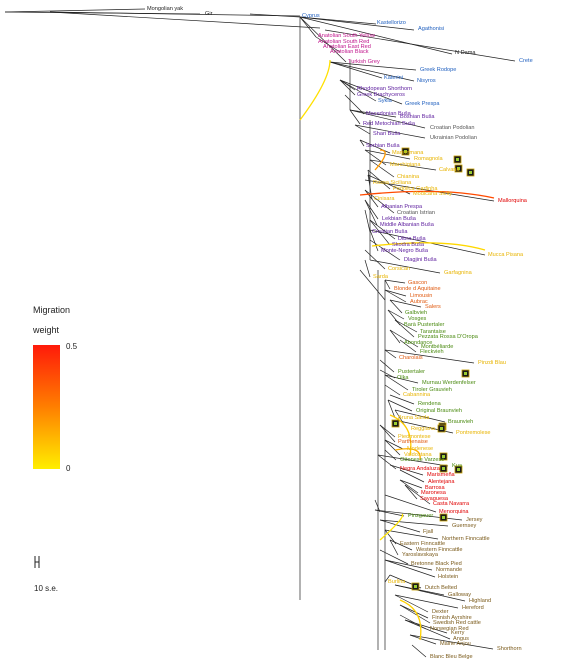 This screenshot has width=567, height=665. What do you see at coordinates (414, 418) in the screenshot?
I see `tree-leaf-label: Bruna Sarda` at bounding box center [414, 418].